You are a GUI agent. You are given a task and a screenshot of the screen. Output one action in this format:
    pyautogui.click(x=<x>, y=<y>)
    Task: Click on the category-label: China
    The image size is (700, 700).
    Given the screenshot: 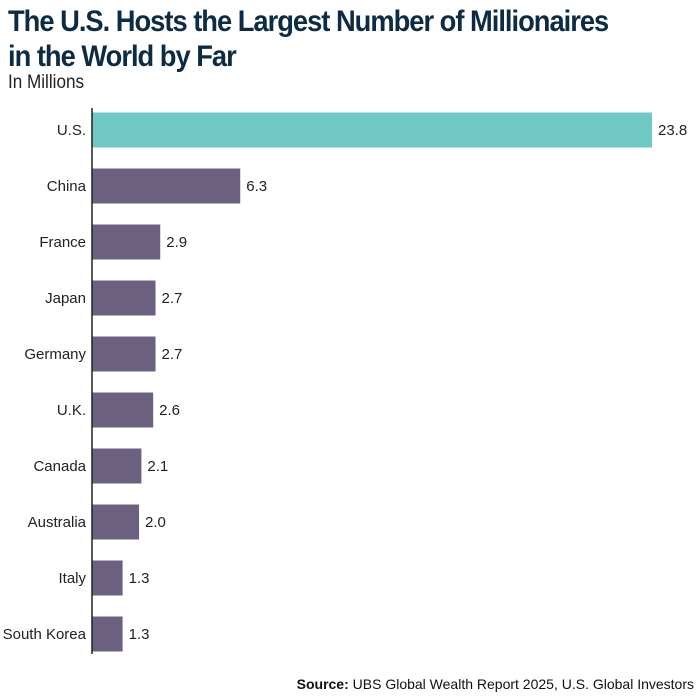 What is the action you would take?
    pyautogui.click(x=67, y=186)
    